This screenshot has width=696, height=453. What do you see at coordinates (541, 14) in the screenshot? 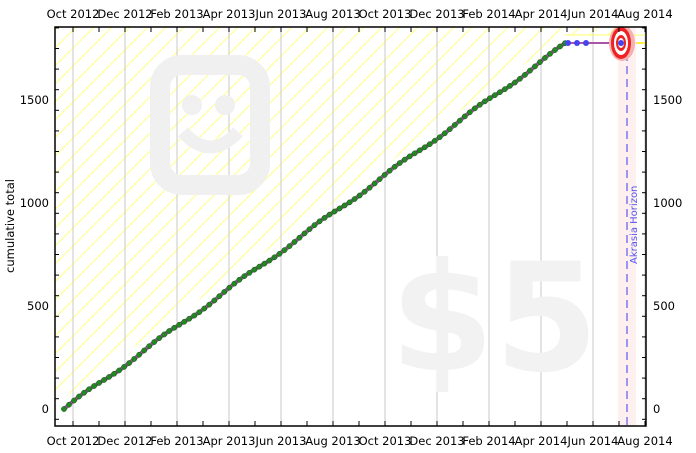
I see `x-tick-label-top: Apr 2014` at bounding box center [541, 14].